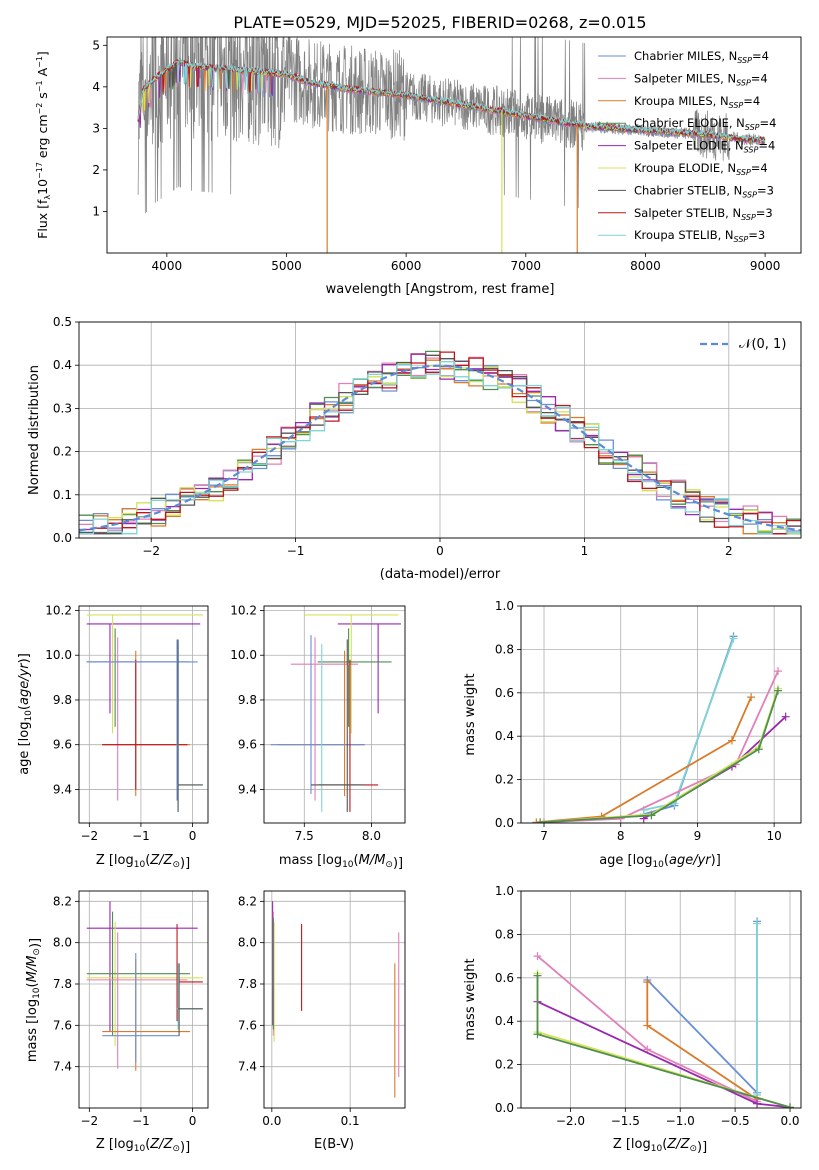 The height and width of the screenshot is (1170, 819). What do you see at coordinates (504, 606) in the screenshot?
I see `y-tick-label: 1.0` at bounding box center [504, 606].